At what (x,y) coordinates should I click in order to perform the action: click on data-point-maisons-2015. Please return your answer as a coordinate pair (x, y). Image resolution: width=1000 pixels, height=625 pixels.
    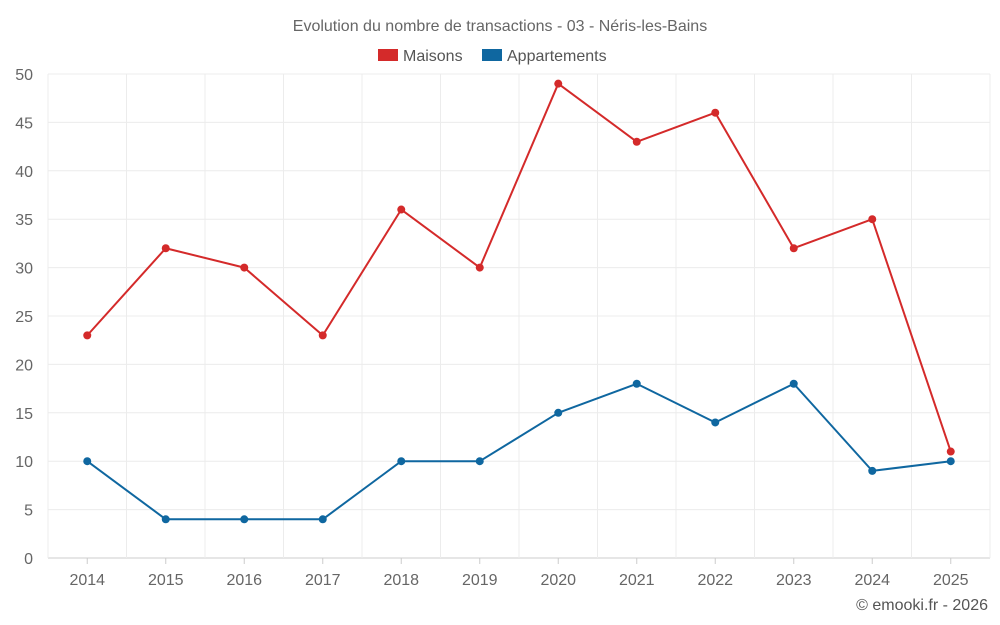
    Looking at the image, I should click on (165, 248).